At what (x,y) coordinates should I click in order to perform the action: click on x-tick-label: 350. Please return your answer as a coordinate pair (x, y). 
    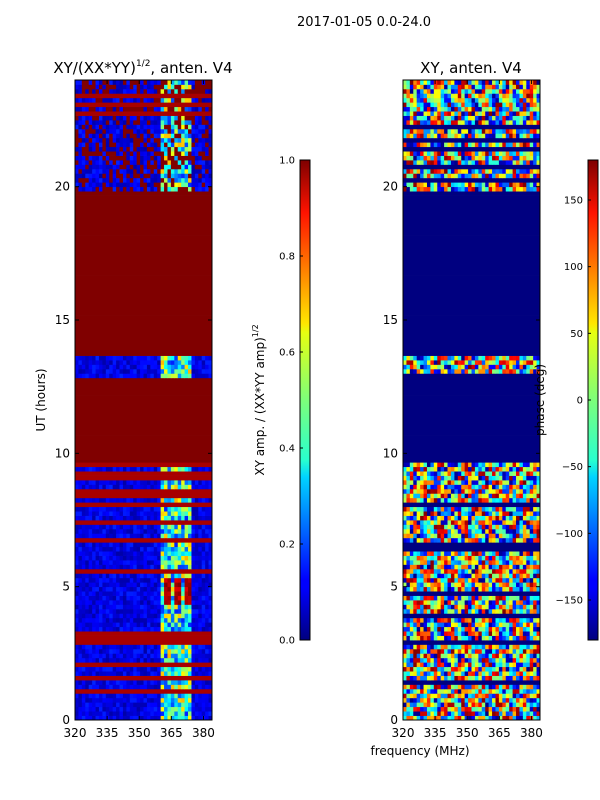
    Looking at the image, I should click on (139, 733).